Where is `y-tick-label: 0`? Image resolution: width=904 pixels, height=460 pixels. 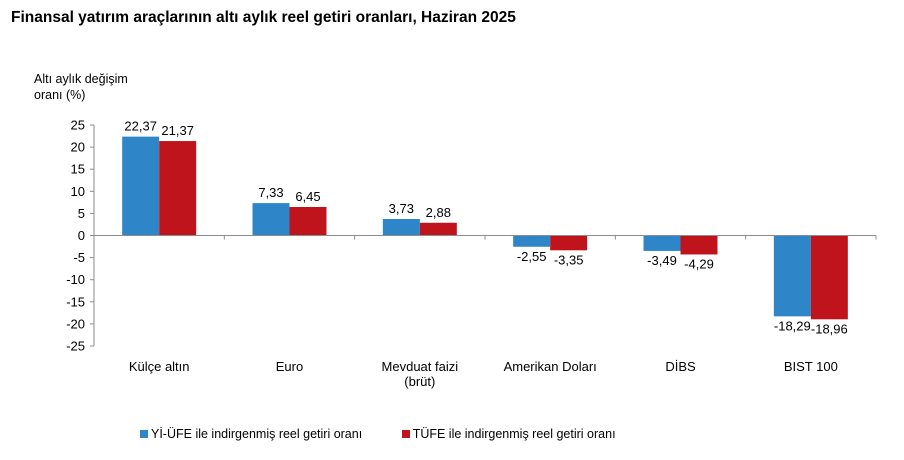
y-tick-label: 0 is located at coordinates (81, 235).